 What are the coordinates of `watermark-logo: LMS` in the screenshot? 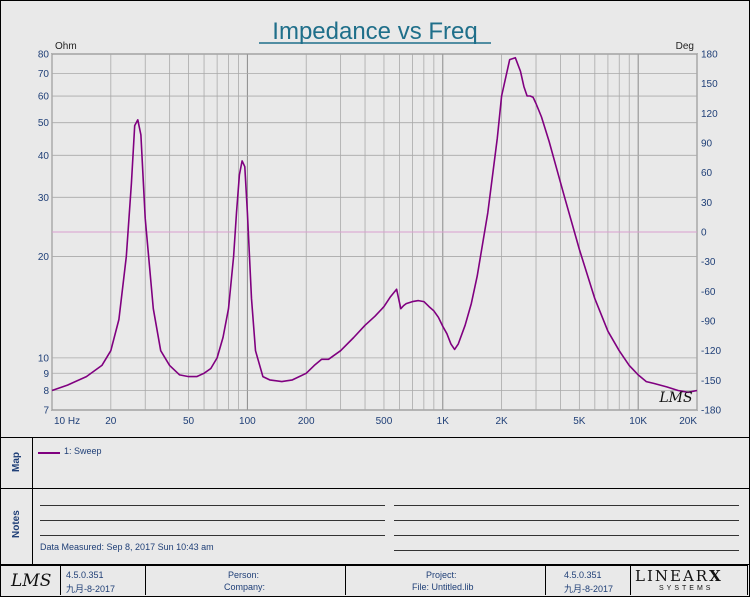 It's located at (675, 398).